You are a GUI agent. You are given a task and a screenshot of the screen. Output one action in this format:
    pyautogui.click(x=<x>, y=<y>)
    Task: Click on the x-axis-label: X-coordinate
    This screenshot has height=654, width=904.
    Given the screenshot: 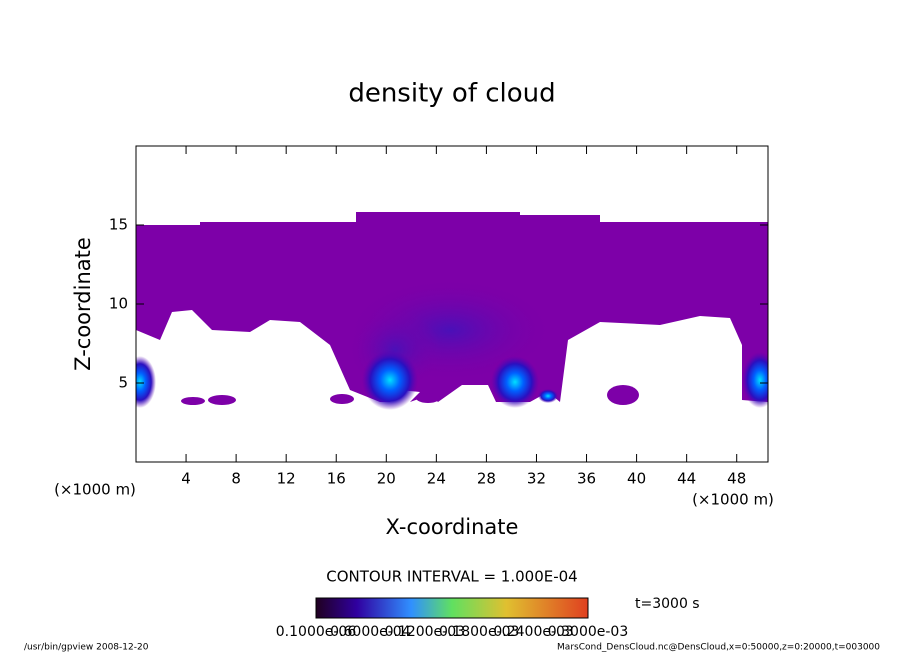 What is the action you would take?
    pyautogui.click(x=452, y=527)
    